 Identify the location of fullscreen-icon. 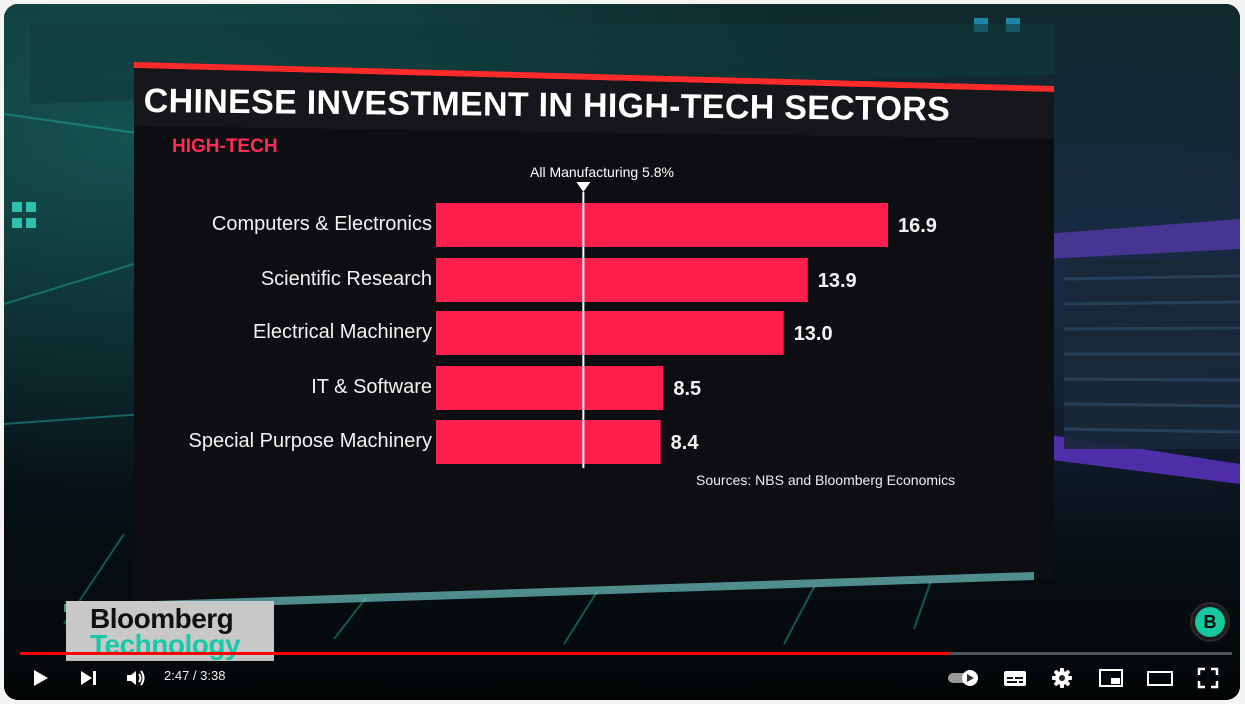
(1208, 678).